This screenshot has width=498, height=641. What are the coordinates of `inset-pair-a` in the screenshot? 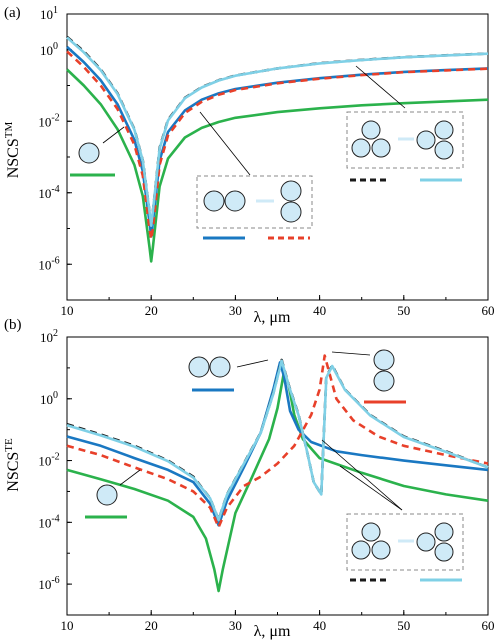 It's located at (254, 175).